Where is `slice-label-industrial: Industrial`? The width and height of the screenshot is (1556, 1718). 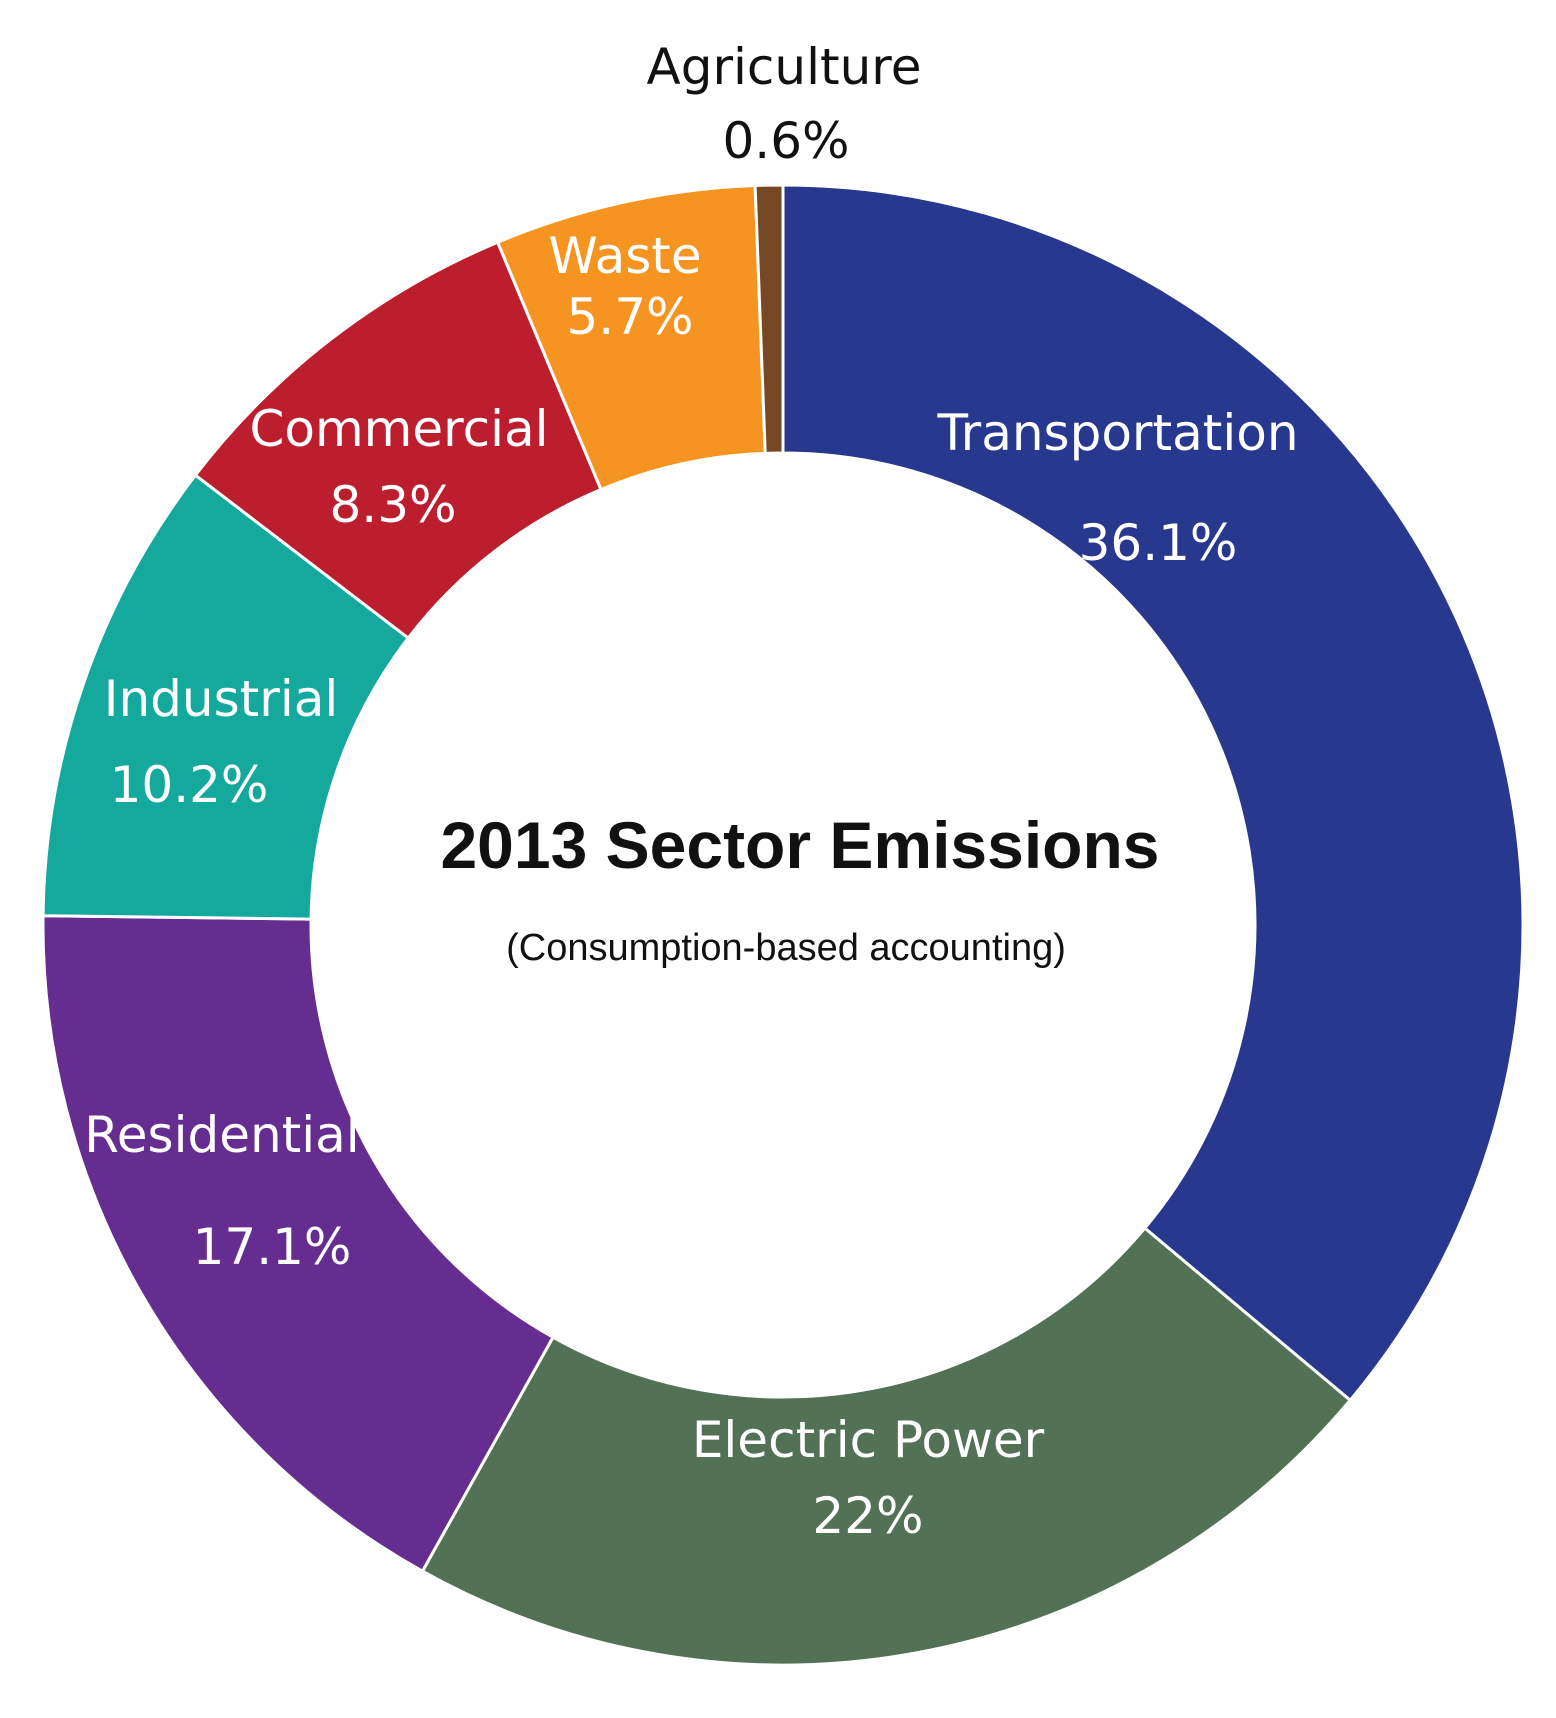
slice-label-industrial: Industrial is located at coordinates (221, 699).